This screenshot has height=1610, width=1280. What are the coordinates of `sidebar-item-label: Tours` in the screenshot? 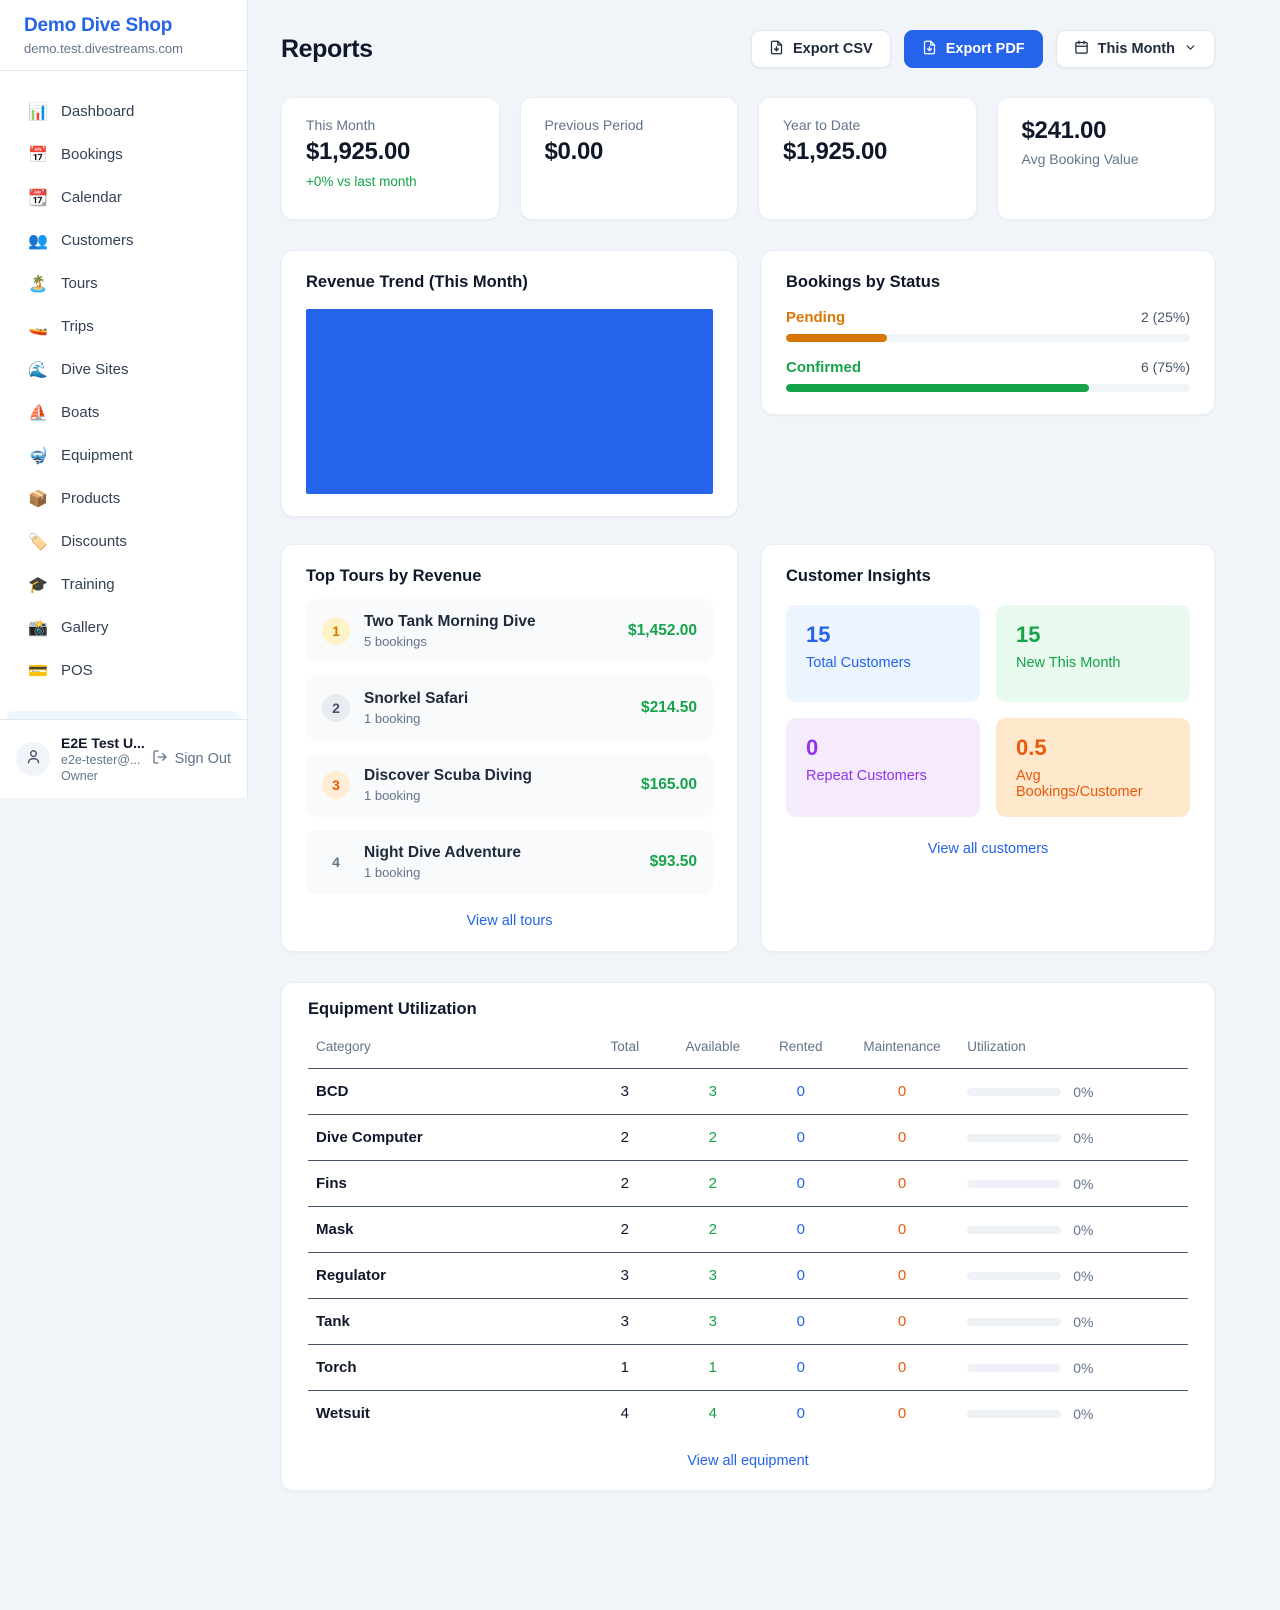 It's located at (79, 283).